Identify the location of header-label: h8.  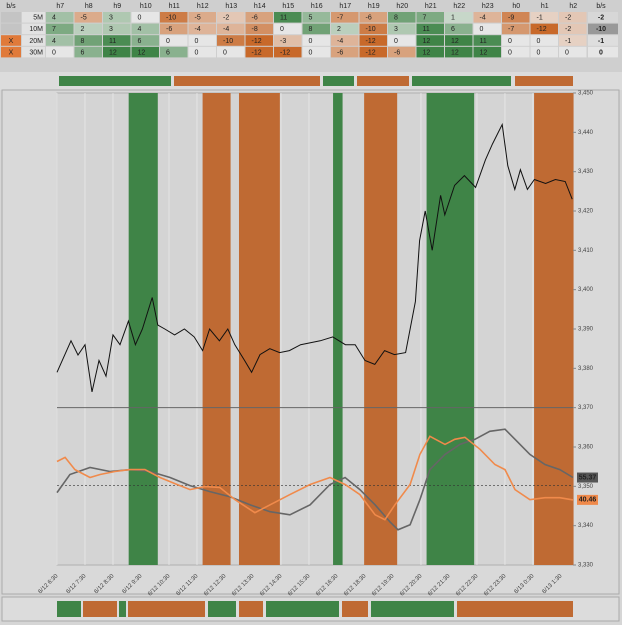
(89, 6).